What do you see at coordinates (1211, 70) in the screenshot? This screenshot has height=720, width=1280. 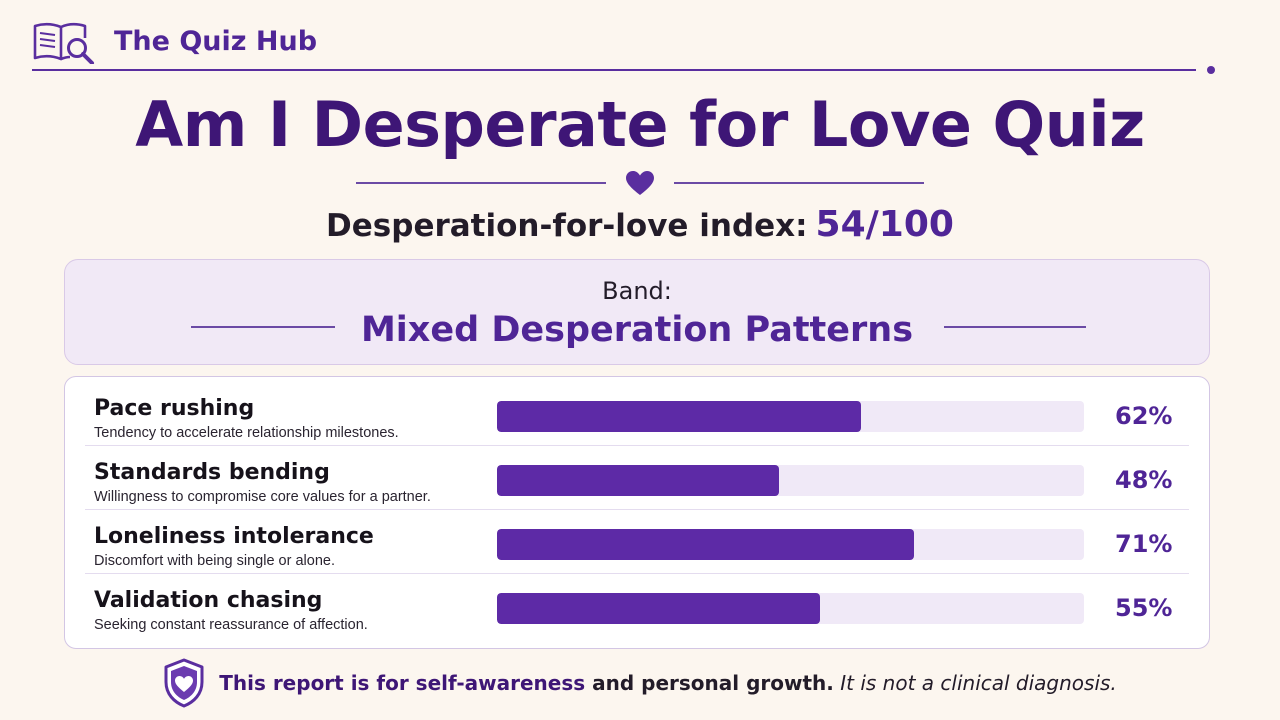 I see `header-divider-dot` at bounding box center [1211, 70].